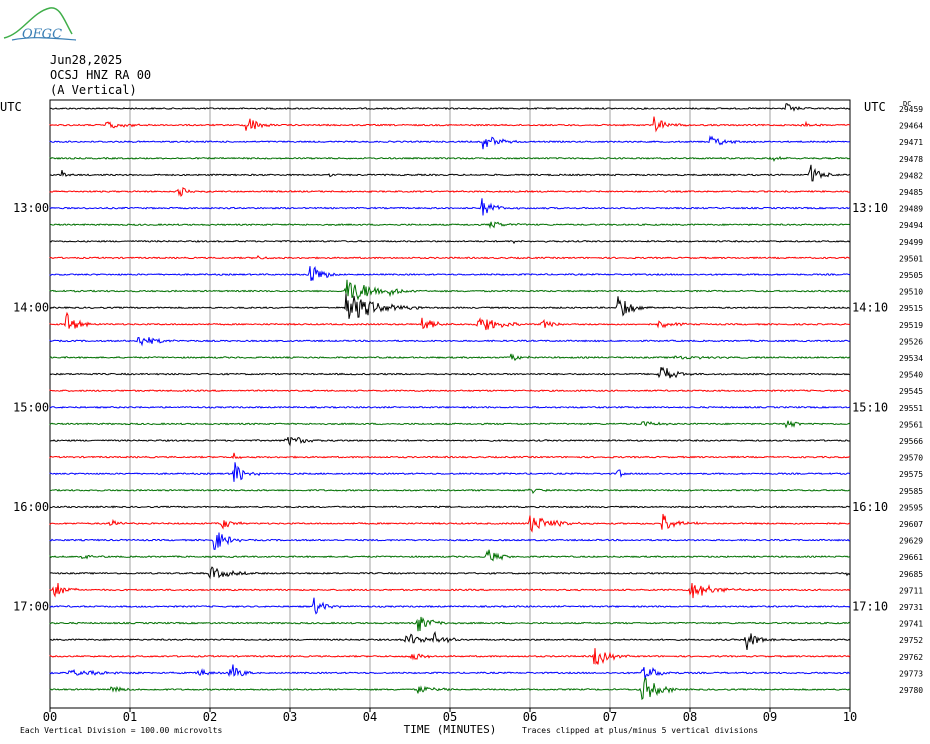 This screenshot has width=930, height=744. I want to click on dc-offset-28: 29685, so click(911, 574).